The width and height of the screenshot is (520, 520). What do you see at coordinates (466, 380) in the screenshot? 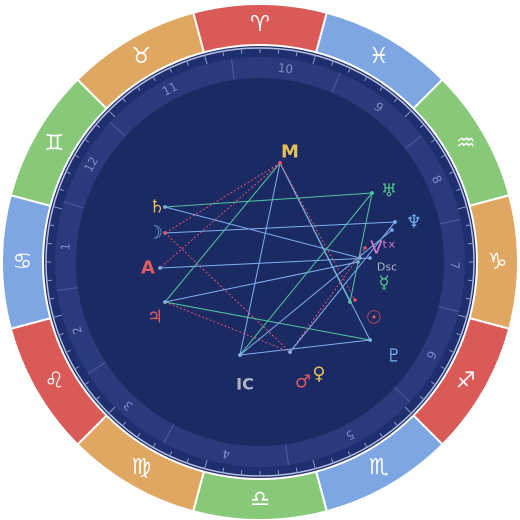
I see `sagittarius-sign-icon: ♐` at bounding box center [466, 380].